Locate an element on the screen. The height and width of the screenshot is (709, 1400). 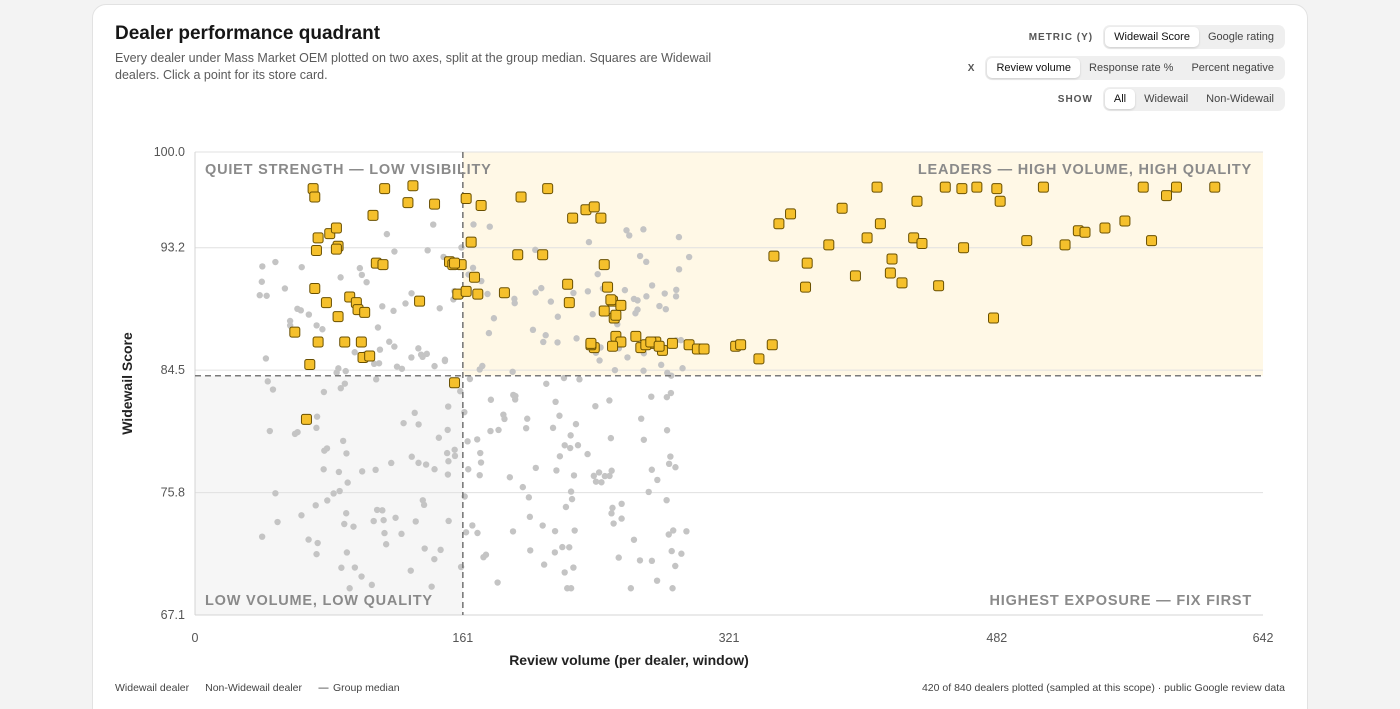
show-option-widewail: Widewail is located at coordinates (1166, 99).